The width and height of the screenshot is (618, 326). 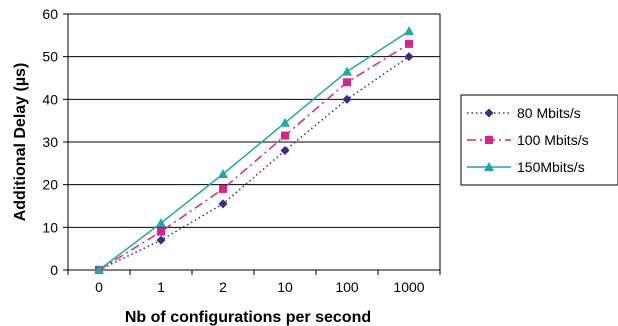 What do you see at coordinates (551, 167) in the screenshot?
I see `legend-label: 150Mbits/s` at bounding box center [551, 167].